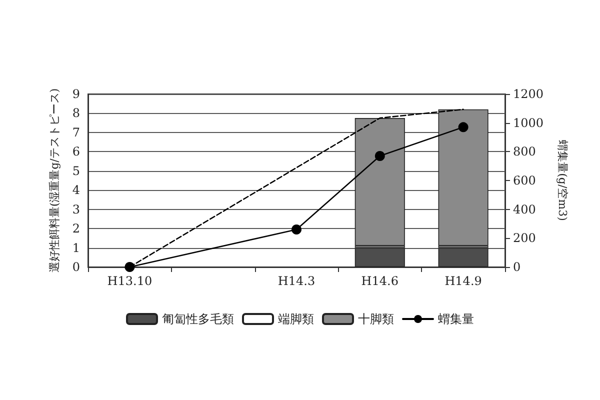 This screenshot has height=400, width=600. Describe the element at coordinates (198, 319) in the screenshot. I see `legend-label: 匍匐性多毛類` at that location.